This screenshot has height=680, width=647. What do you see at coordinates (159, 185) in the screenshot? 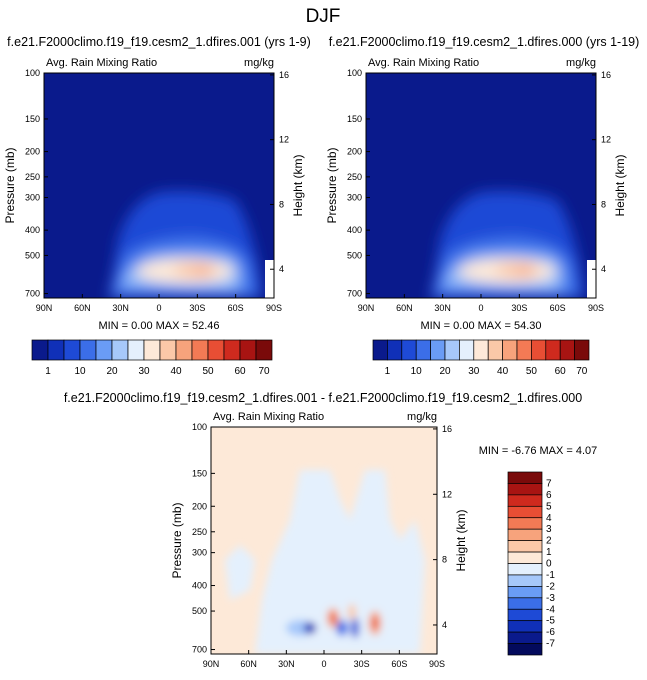
I see `panel-1-field` at bounding box center [159, 185].